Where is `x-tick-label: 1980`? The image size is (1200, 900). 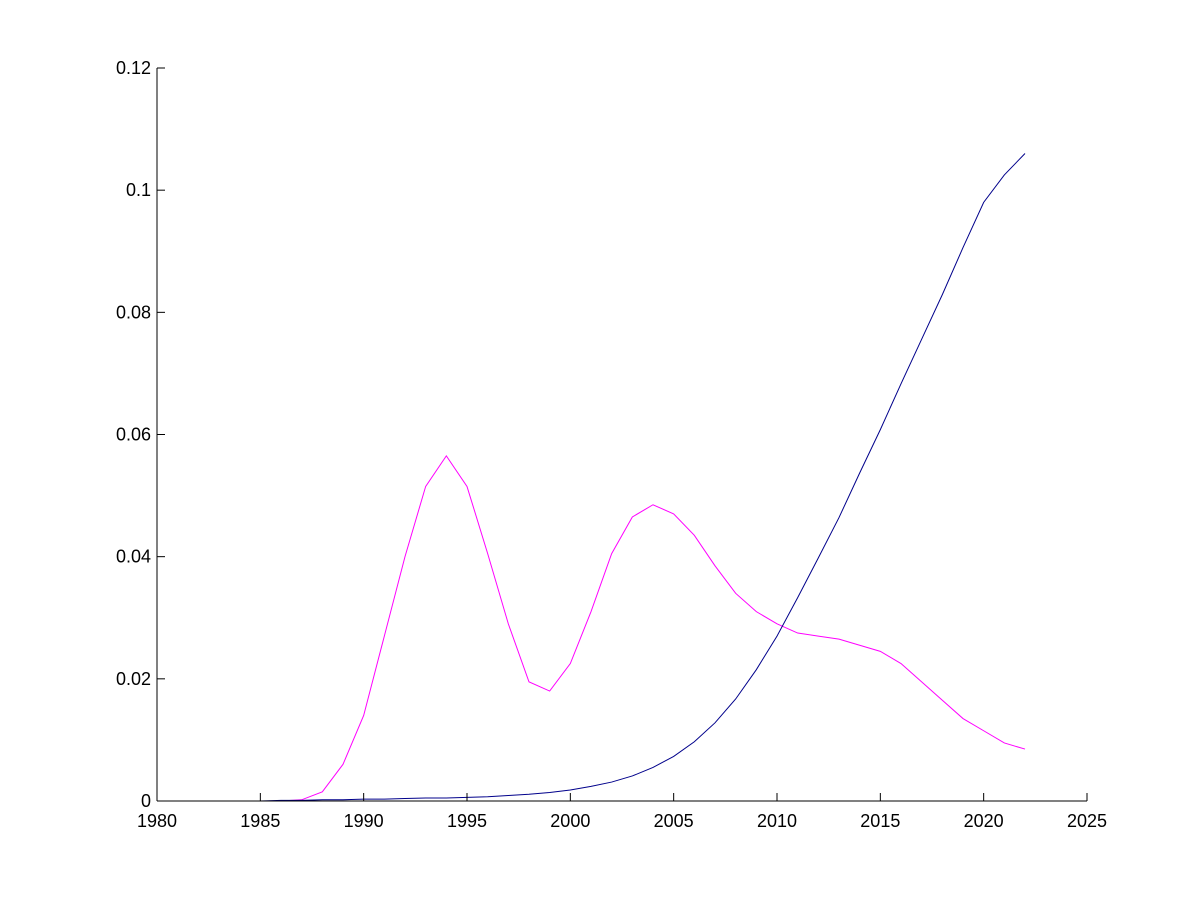 x-tick-label: 1980 is located at coordinates (157, 821).